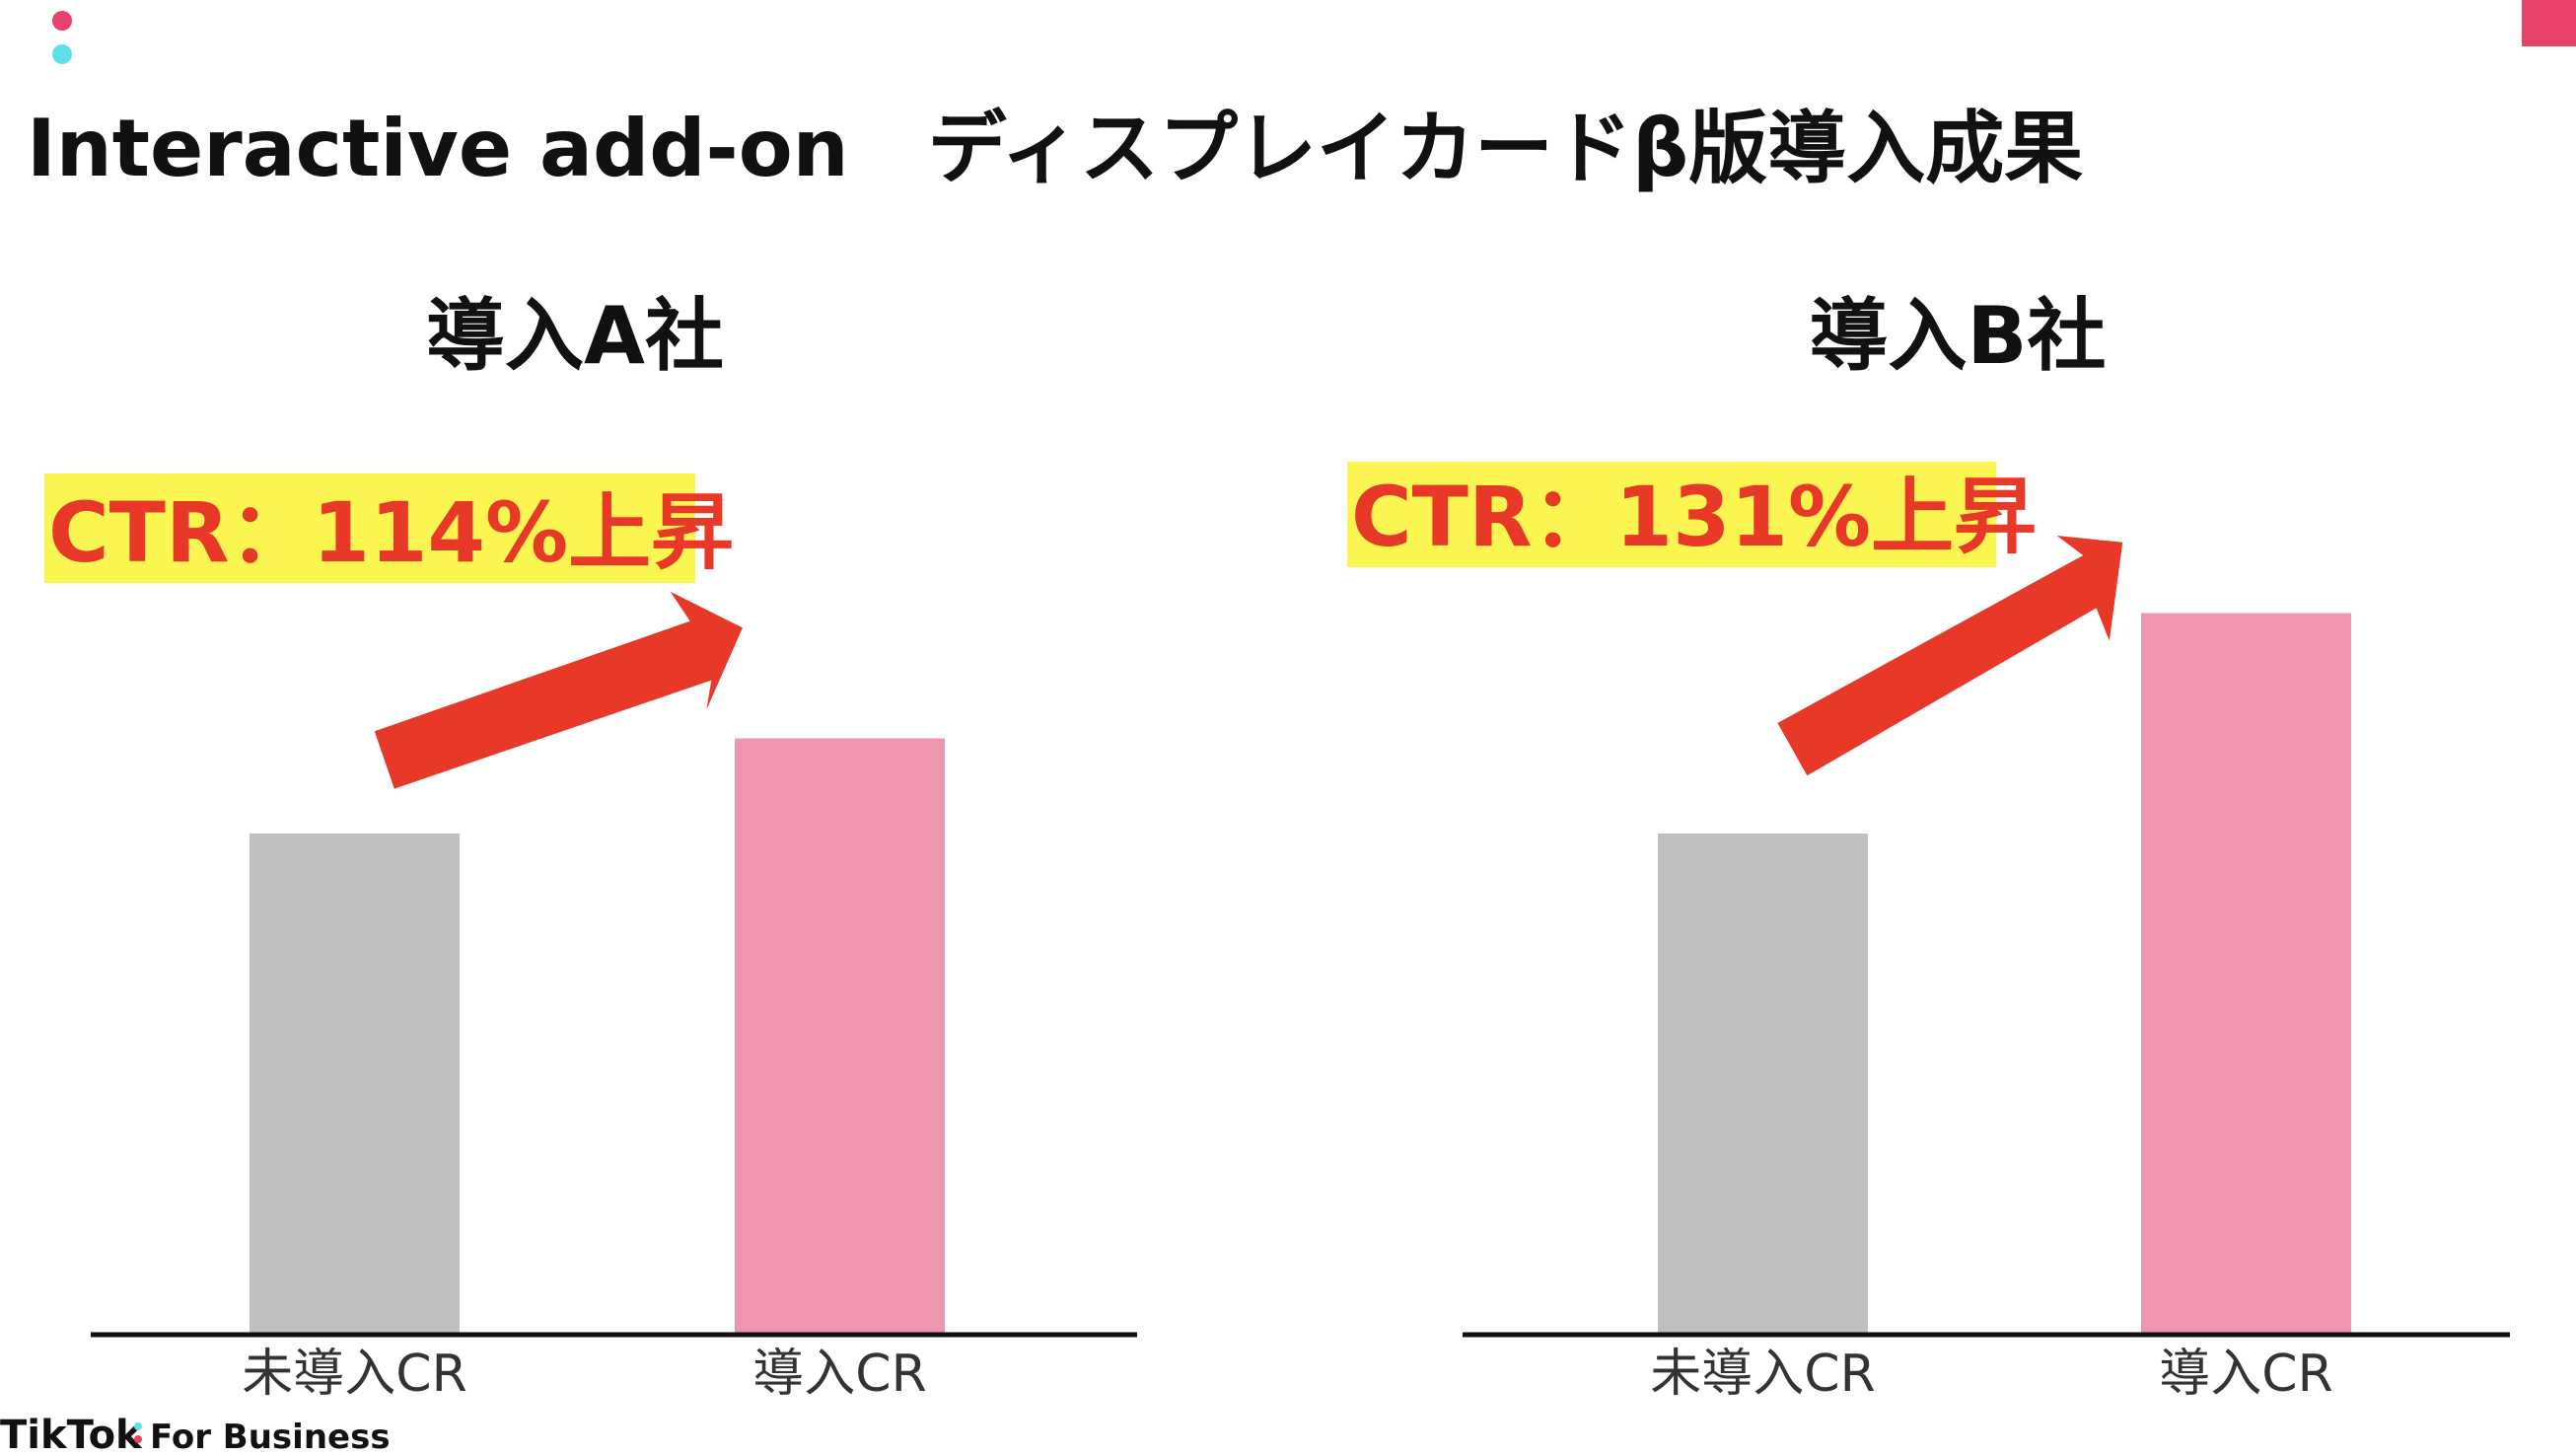 The width and height of the screenshot is (2576, 1456). Describe the element at coordinates (575, 336) in the screenshot. I see `chart-title: 導入A社` at that location.